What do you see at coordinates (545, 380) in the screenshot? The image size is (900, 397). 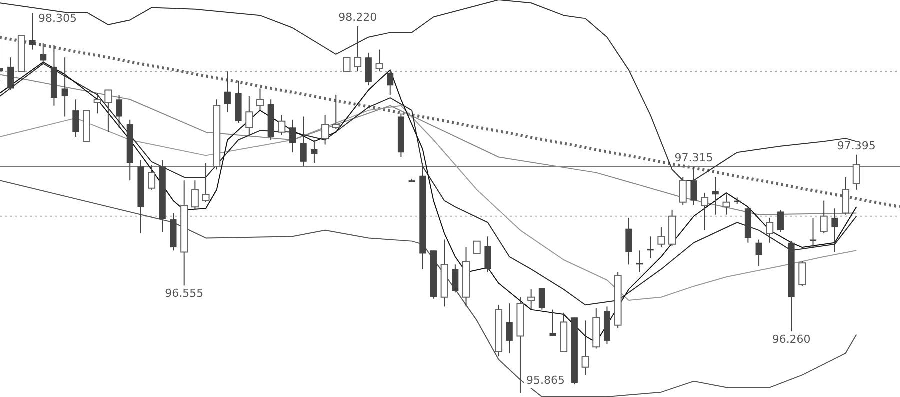 I see `annotation: 95.865` at bounding box center [545, 380].